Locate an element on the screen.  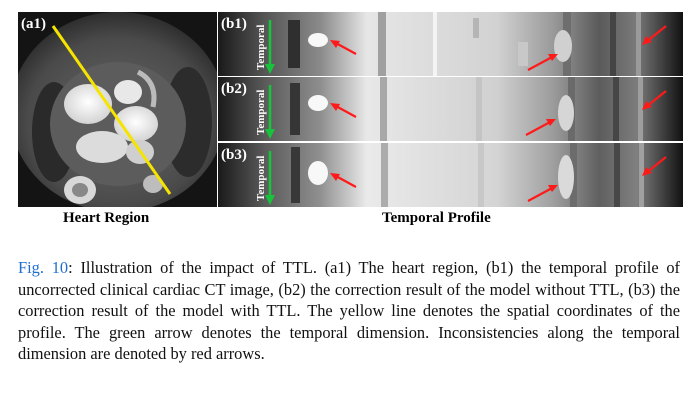
subcaption-heart-region: Heart Region is located at coordinates (106, 218).